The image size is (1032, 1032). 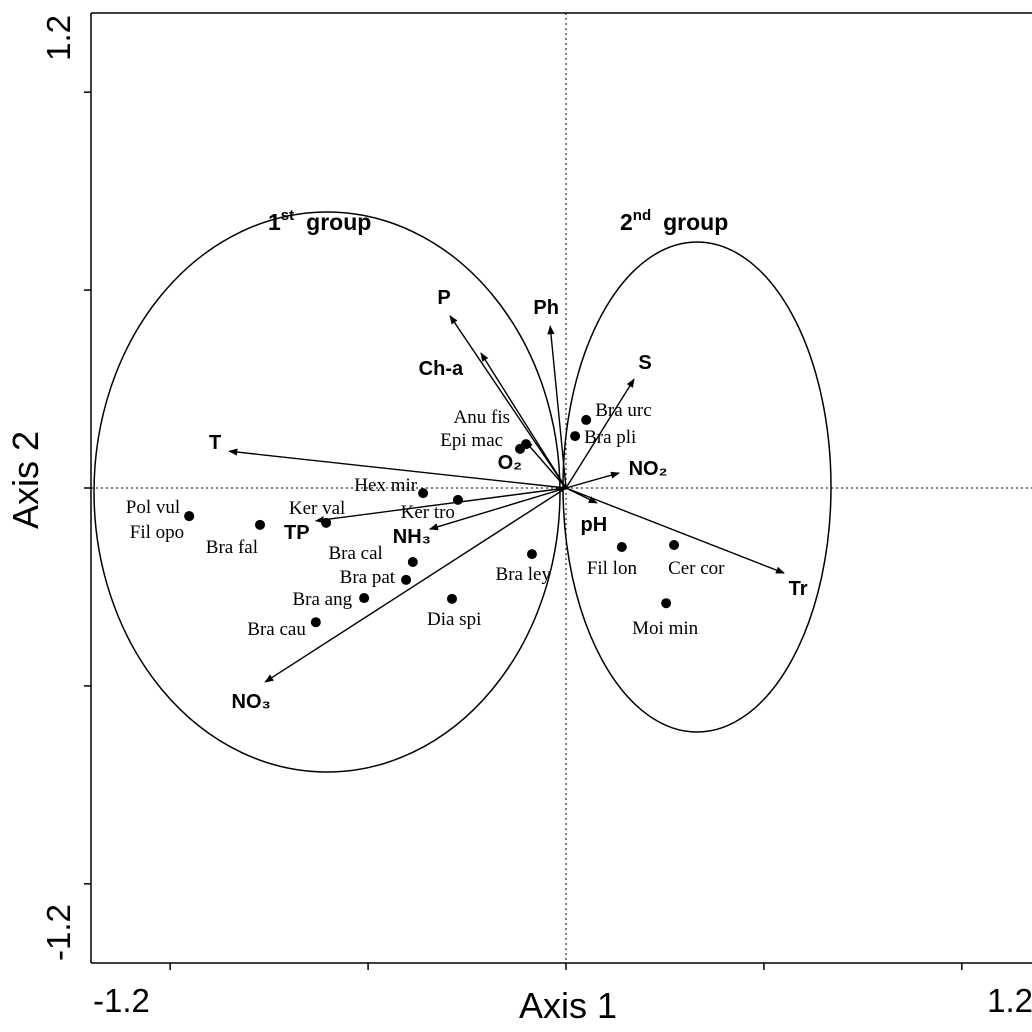 What do you see at coordinates (58, 38) in the screenshot?
I see `y-tick-label: 1.2` at bounding box center [58, 38].